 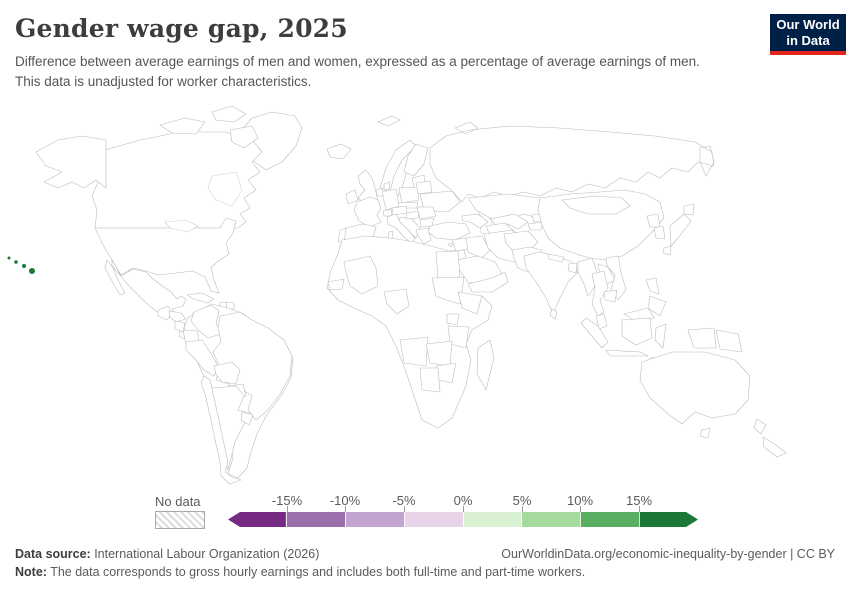 What do you see at coordinates (177, 316) in the screenshot?
I see `country-honduras` at bounding box center [177, 316].